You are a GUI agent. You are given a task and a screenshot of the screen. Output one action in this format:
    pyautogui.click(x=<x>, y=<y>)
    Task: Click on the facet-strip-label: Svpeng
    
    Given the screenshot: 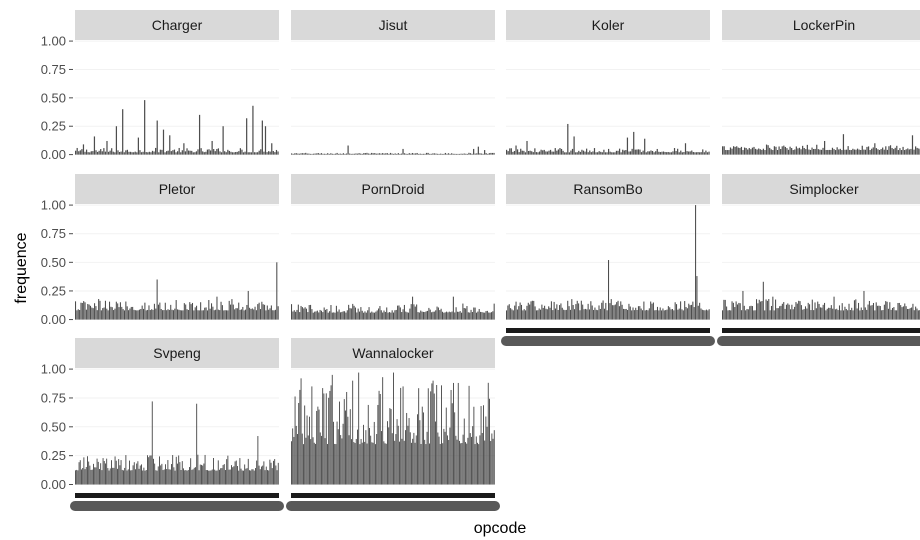 What is the action you would take?
    pyautogui.click(x=176, y=353)
    